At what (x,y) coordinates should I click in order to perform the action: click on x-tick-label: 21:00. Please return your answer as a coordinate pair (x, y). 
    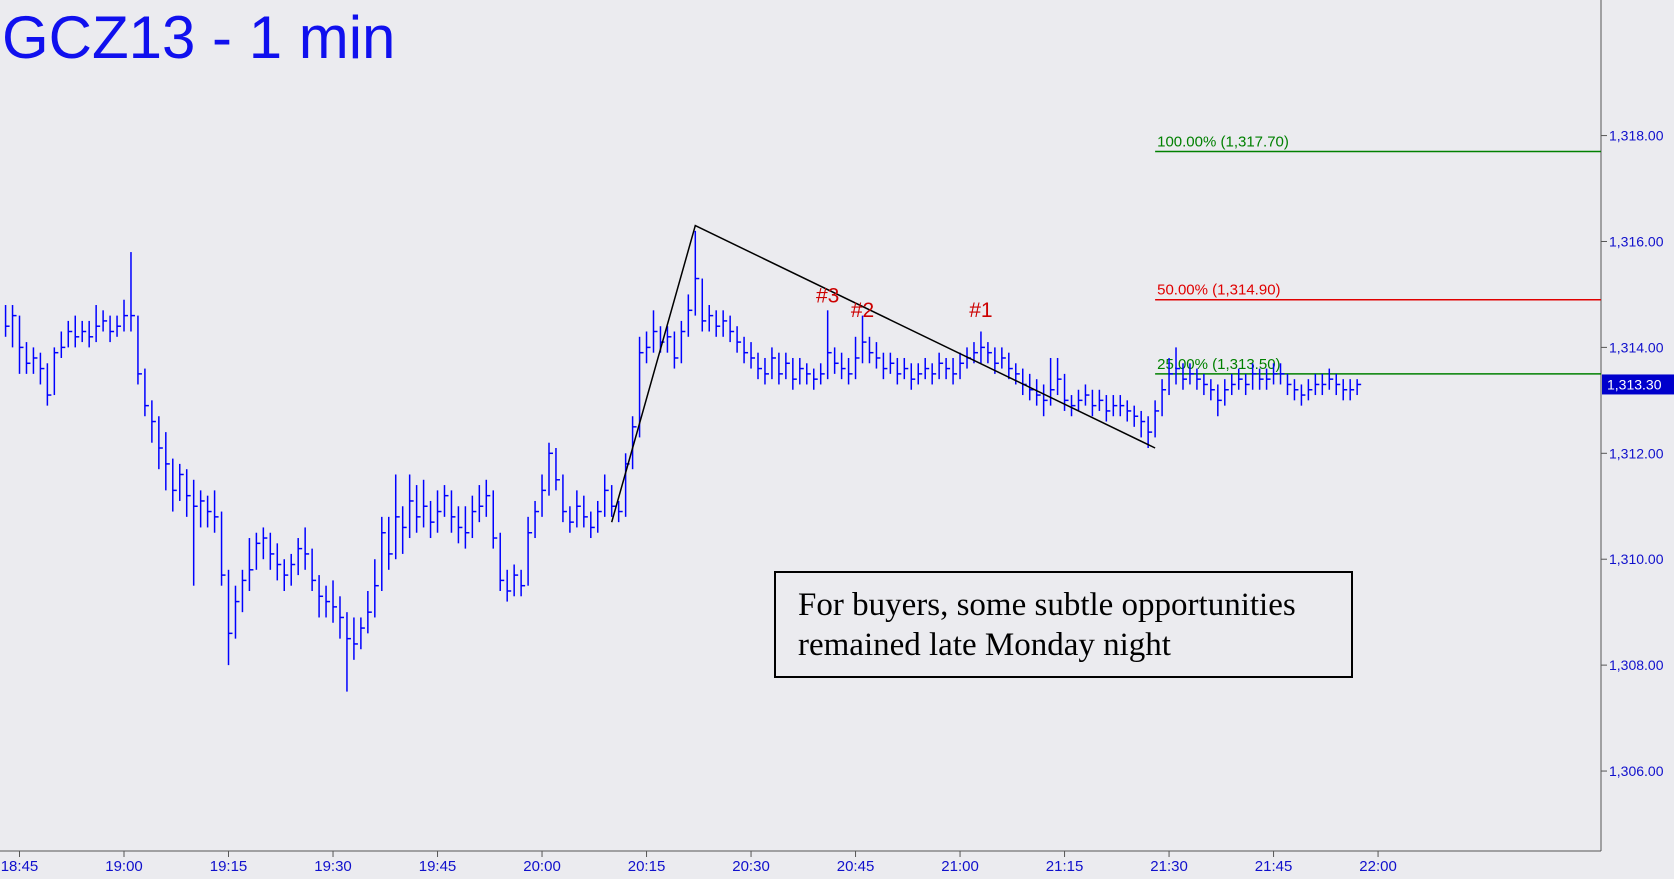
    Looking at the image, I should click on (960, 866).